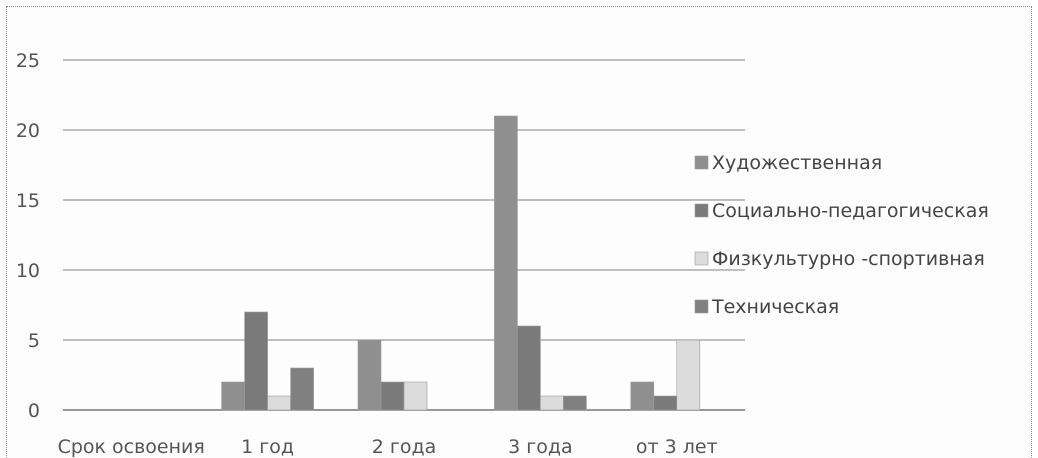 The width and height of the screenshot is (1038, 458). What do you see at coordinates (34, 411) in the screenshot?
I see `y-tick-label: 0` at bounding box center [34, 411].